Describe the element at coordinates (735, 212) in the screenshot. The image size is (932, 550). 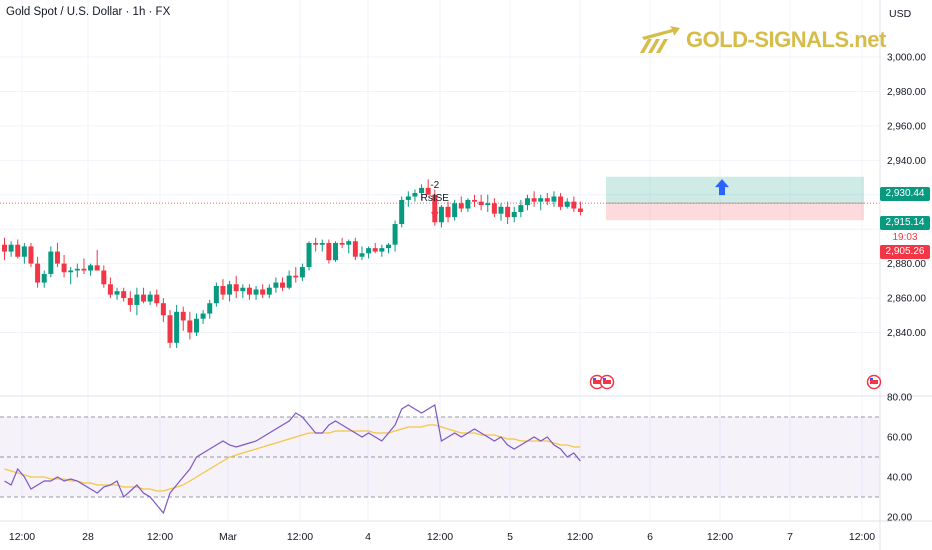
I see `stop-zone` at that location.